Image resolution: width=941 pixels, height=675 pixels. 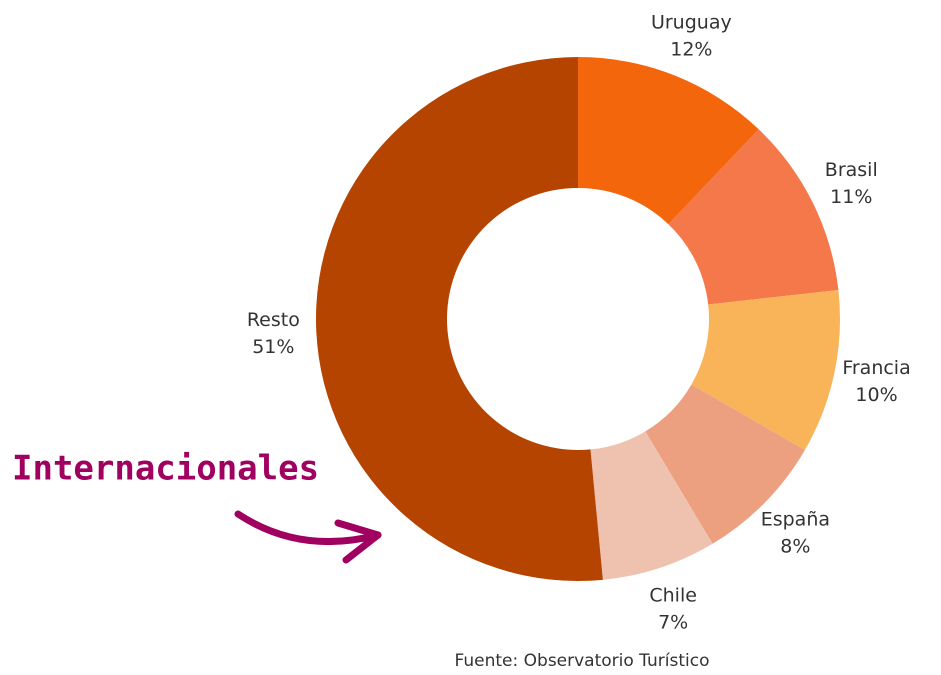 I want to click on value-label: 11%, so click(x=851, y=197).